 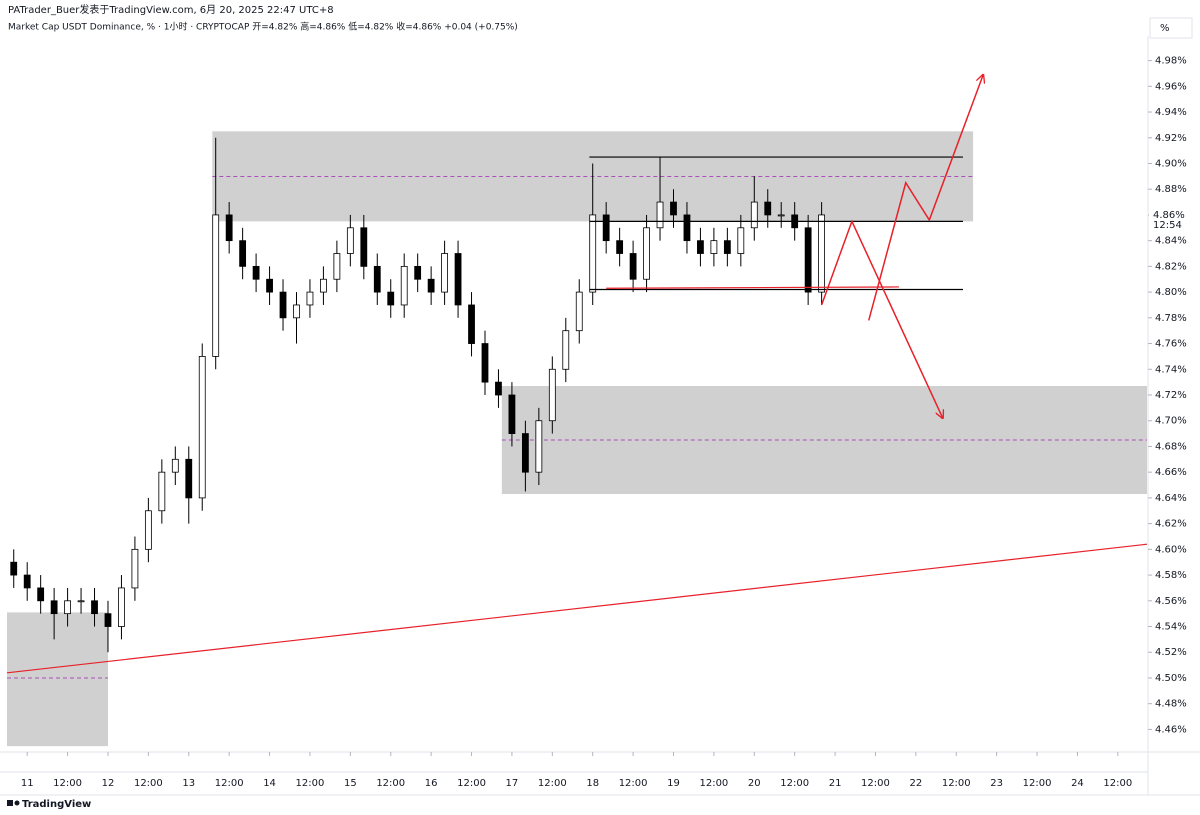 What do you see at coordinates (1171, 266) in the screenshot?
I see `y-tick-label: 4.82%` at bounding box center [1171, 266].